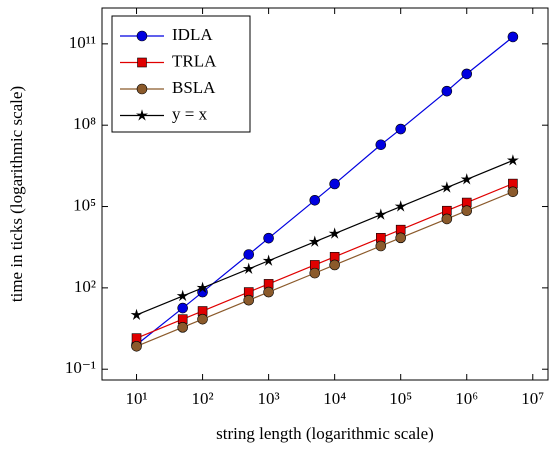 The image size is (550, 456). I want to click on legend-label: TRLA, so click(194, 60).